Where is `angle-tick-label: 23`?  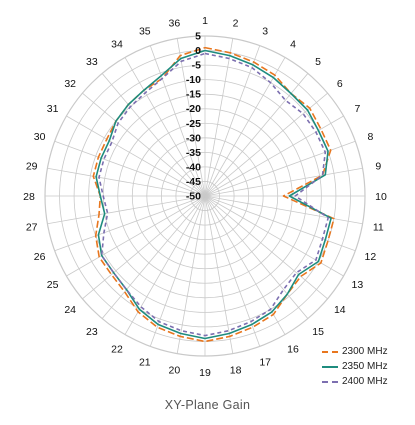 angle-tick-label: 23 is located at coordinates (92, 332).